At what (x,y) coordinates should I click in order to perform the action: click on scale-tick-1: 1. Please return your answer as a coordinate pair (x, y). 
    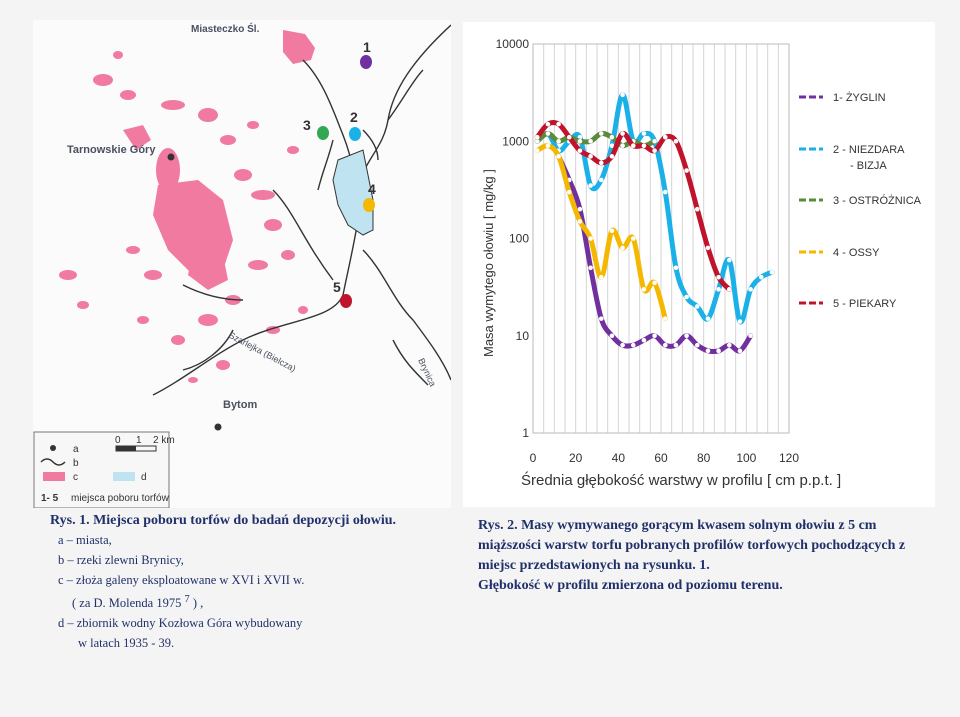
    Looking at the image, I should click on (139, 440).